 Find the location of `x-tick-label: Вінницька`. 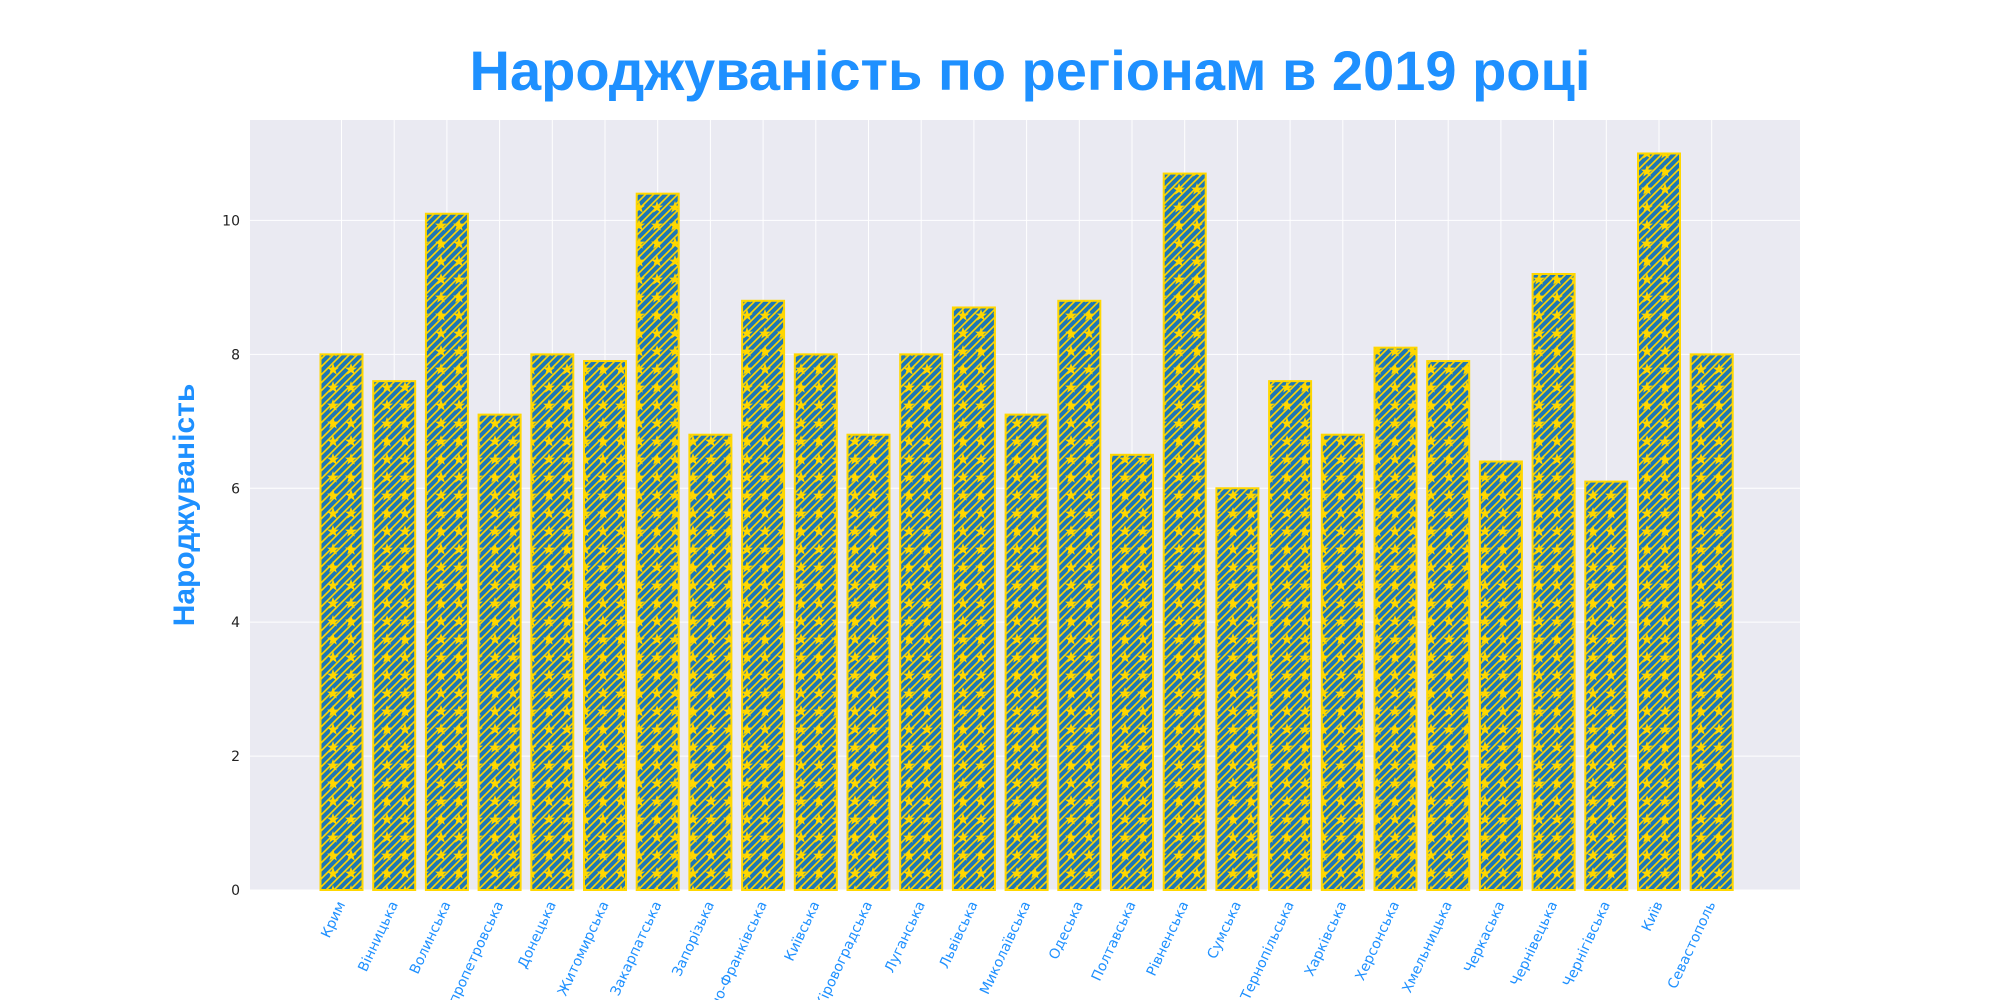

x-tick-label: Вінницька is located at coordinates (378, 936).